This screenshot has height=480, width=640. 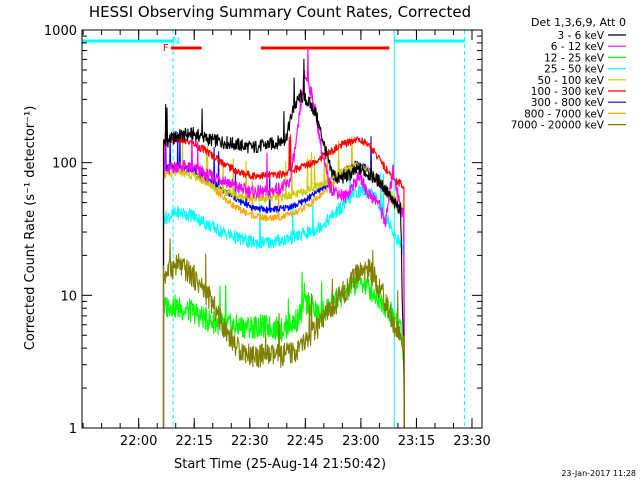 I want to click on x-tick-label: 23:15, so click(x=416, y=441).